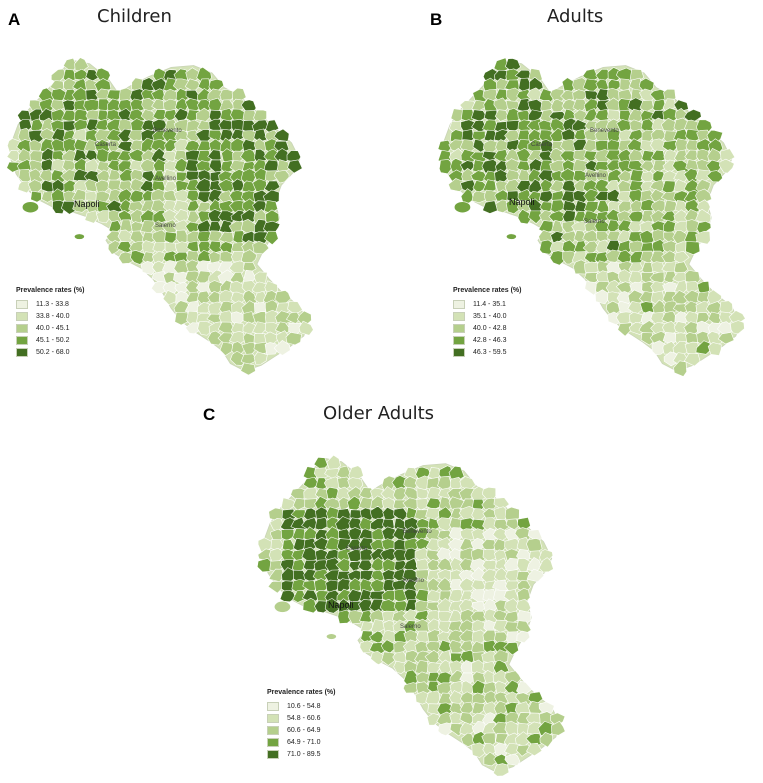 This screenshot has height=783, width=763. What do you see at coordinates (490, 352) in the screenshot?
I see `legend-range-label: 46.3 - 59.5` at bounding box center [490, 352].